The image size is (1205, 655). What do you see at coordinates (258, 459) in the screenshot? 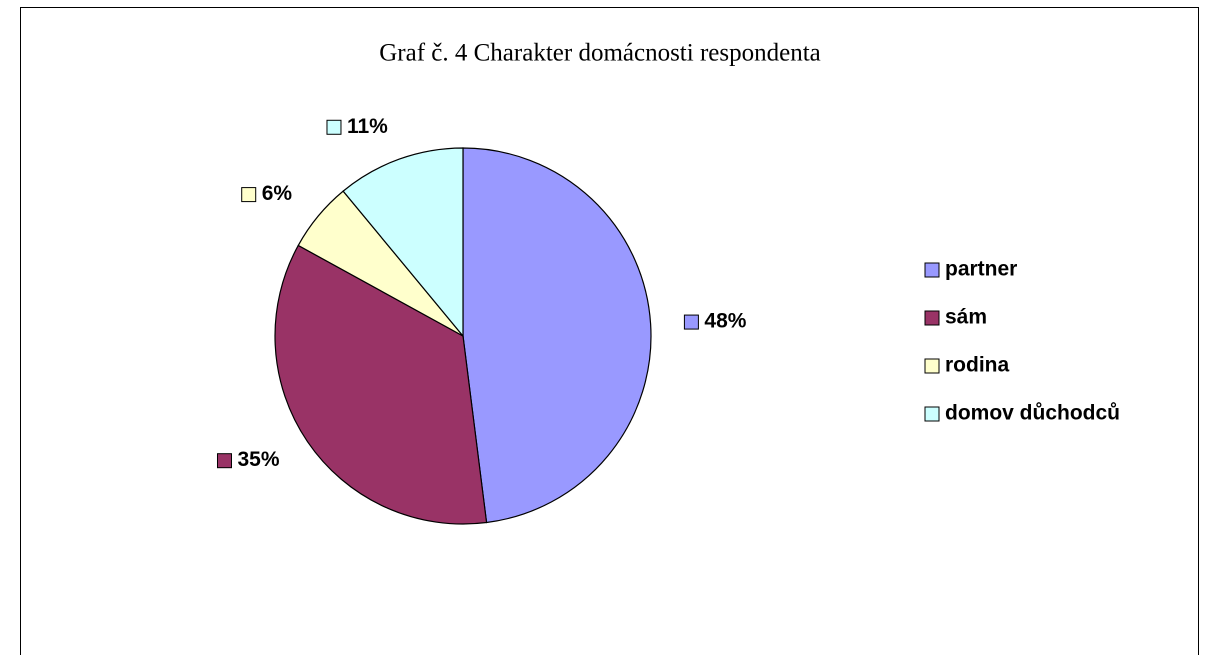
I see `data-label: 35%` at bounding box center [258, 459].